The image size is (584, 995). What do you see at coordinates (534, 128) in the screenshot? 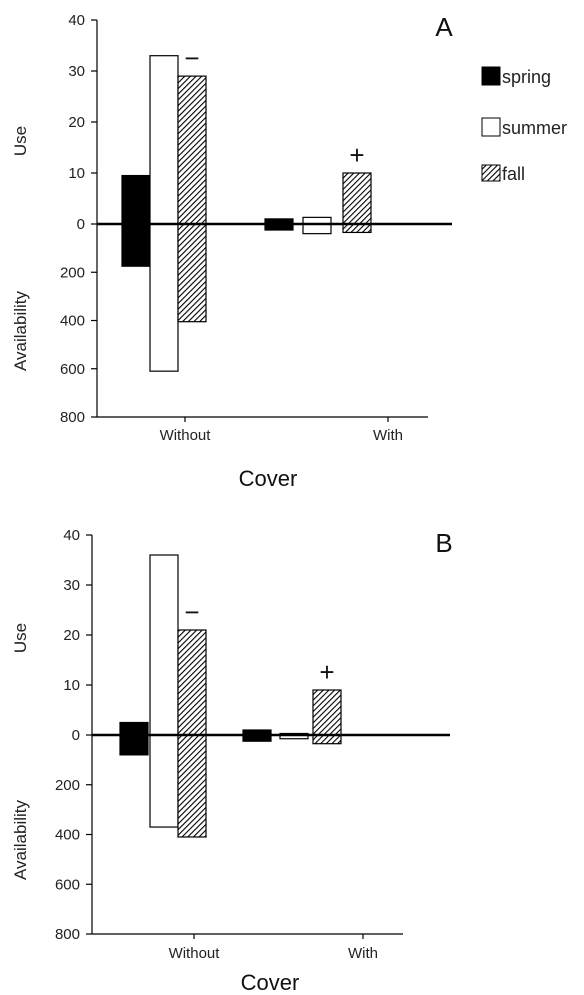
I see `legend-label-summer: summer` at bounding box center [534, 128].